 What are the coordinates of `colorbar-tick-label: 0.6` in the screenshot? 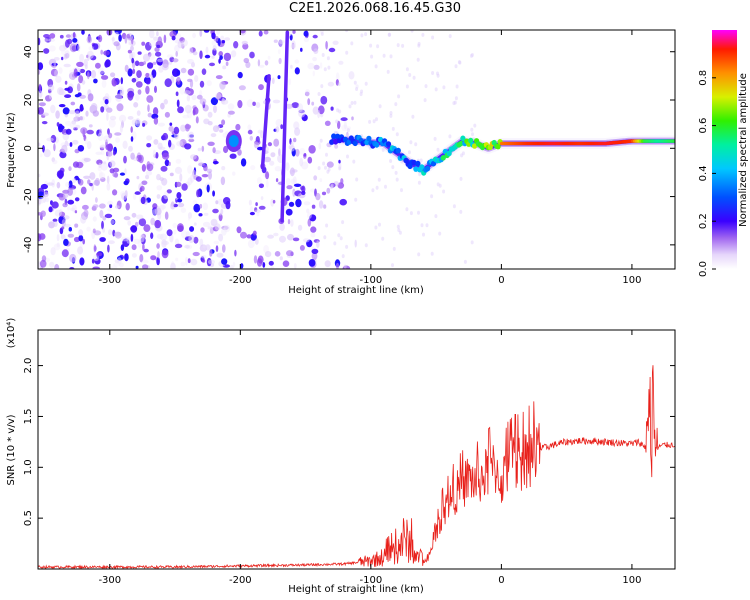 It's located at (703, 126).